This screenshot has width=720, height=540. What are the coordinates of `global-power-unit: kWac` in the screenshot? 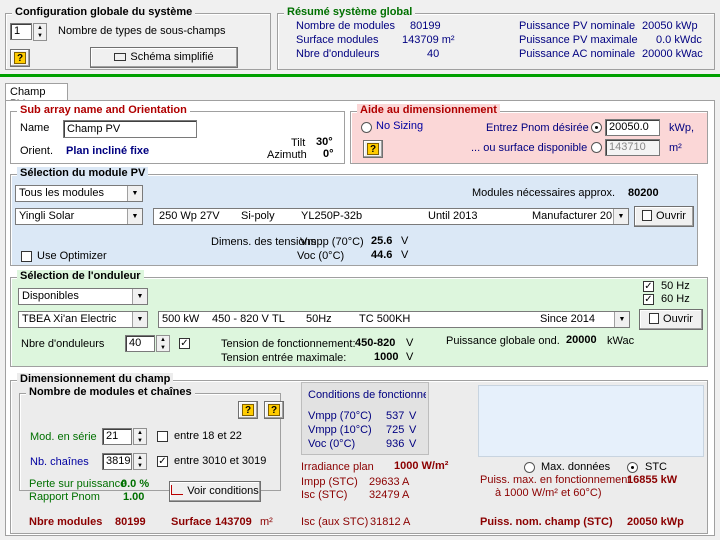 It's located at (621, 341).